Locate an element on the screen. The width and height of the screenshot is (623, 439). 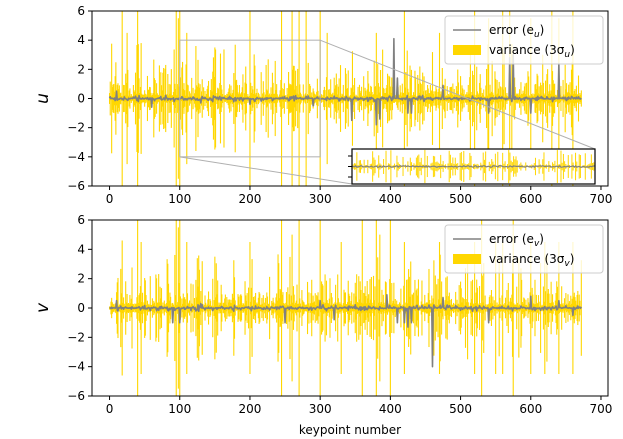
legend-u: error (eu) variance (3σu) is located at coordinates (524, 40).